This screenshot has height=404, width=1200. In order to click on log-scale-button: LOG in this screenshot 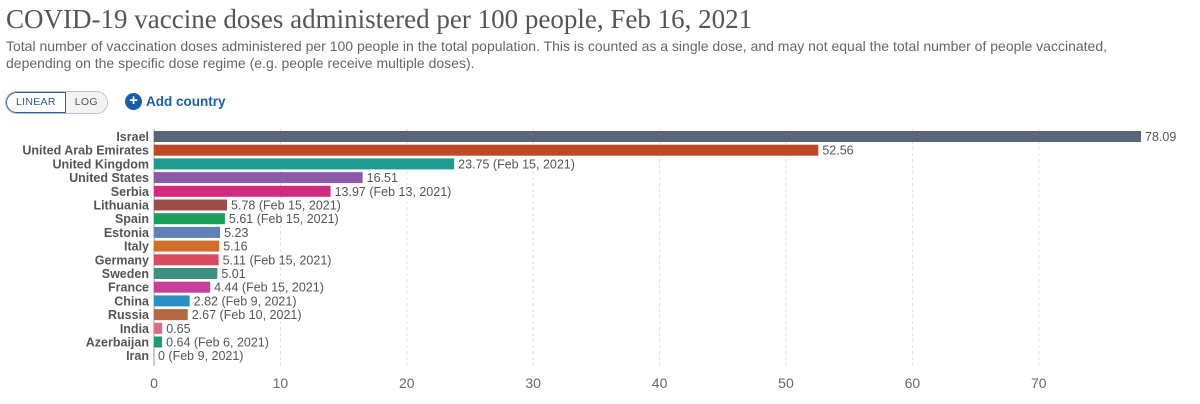, I will do `click(86, 102)`.